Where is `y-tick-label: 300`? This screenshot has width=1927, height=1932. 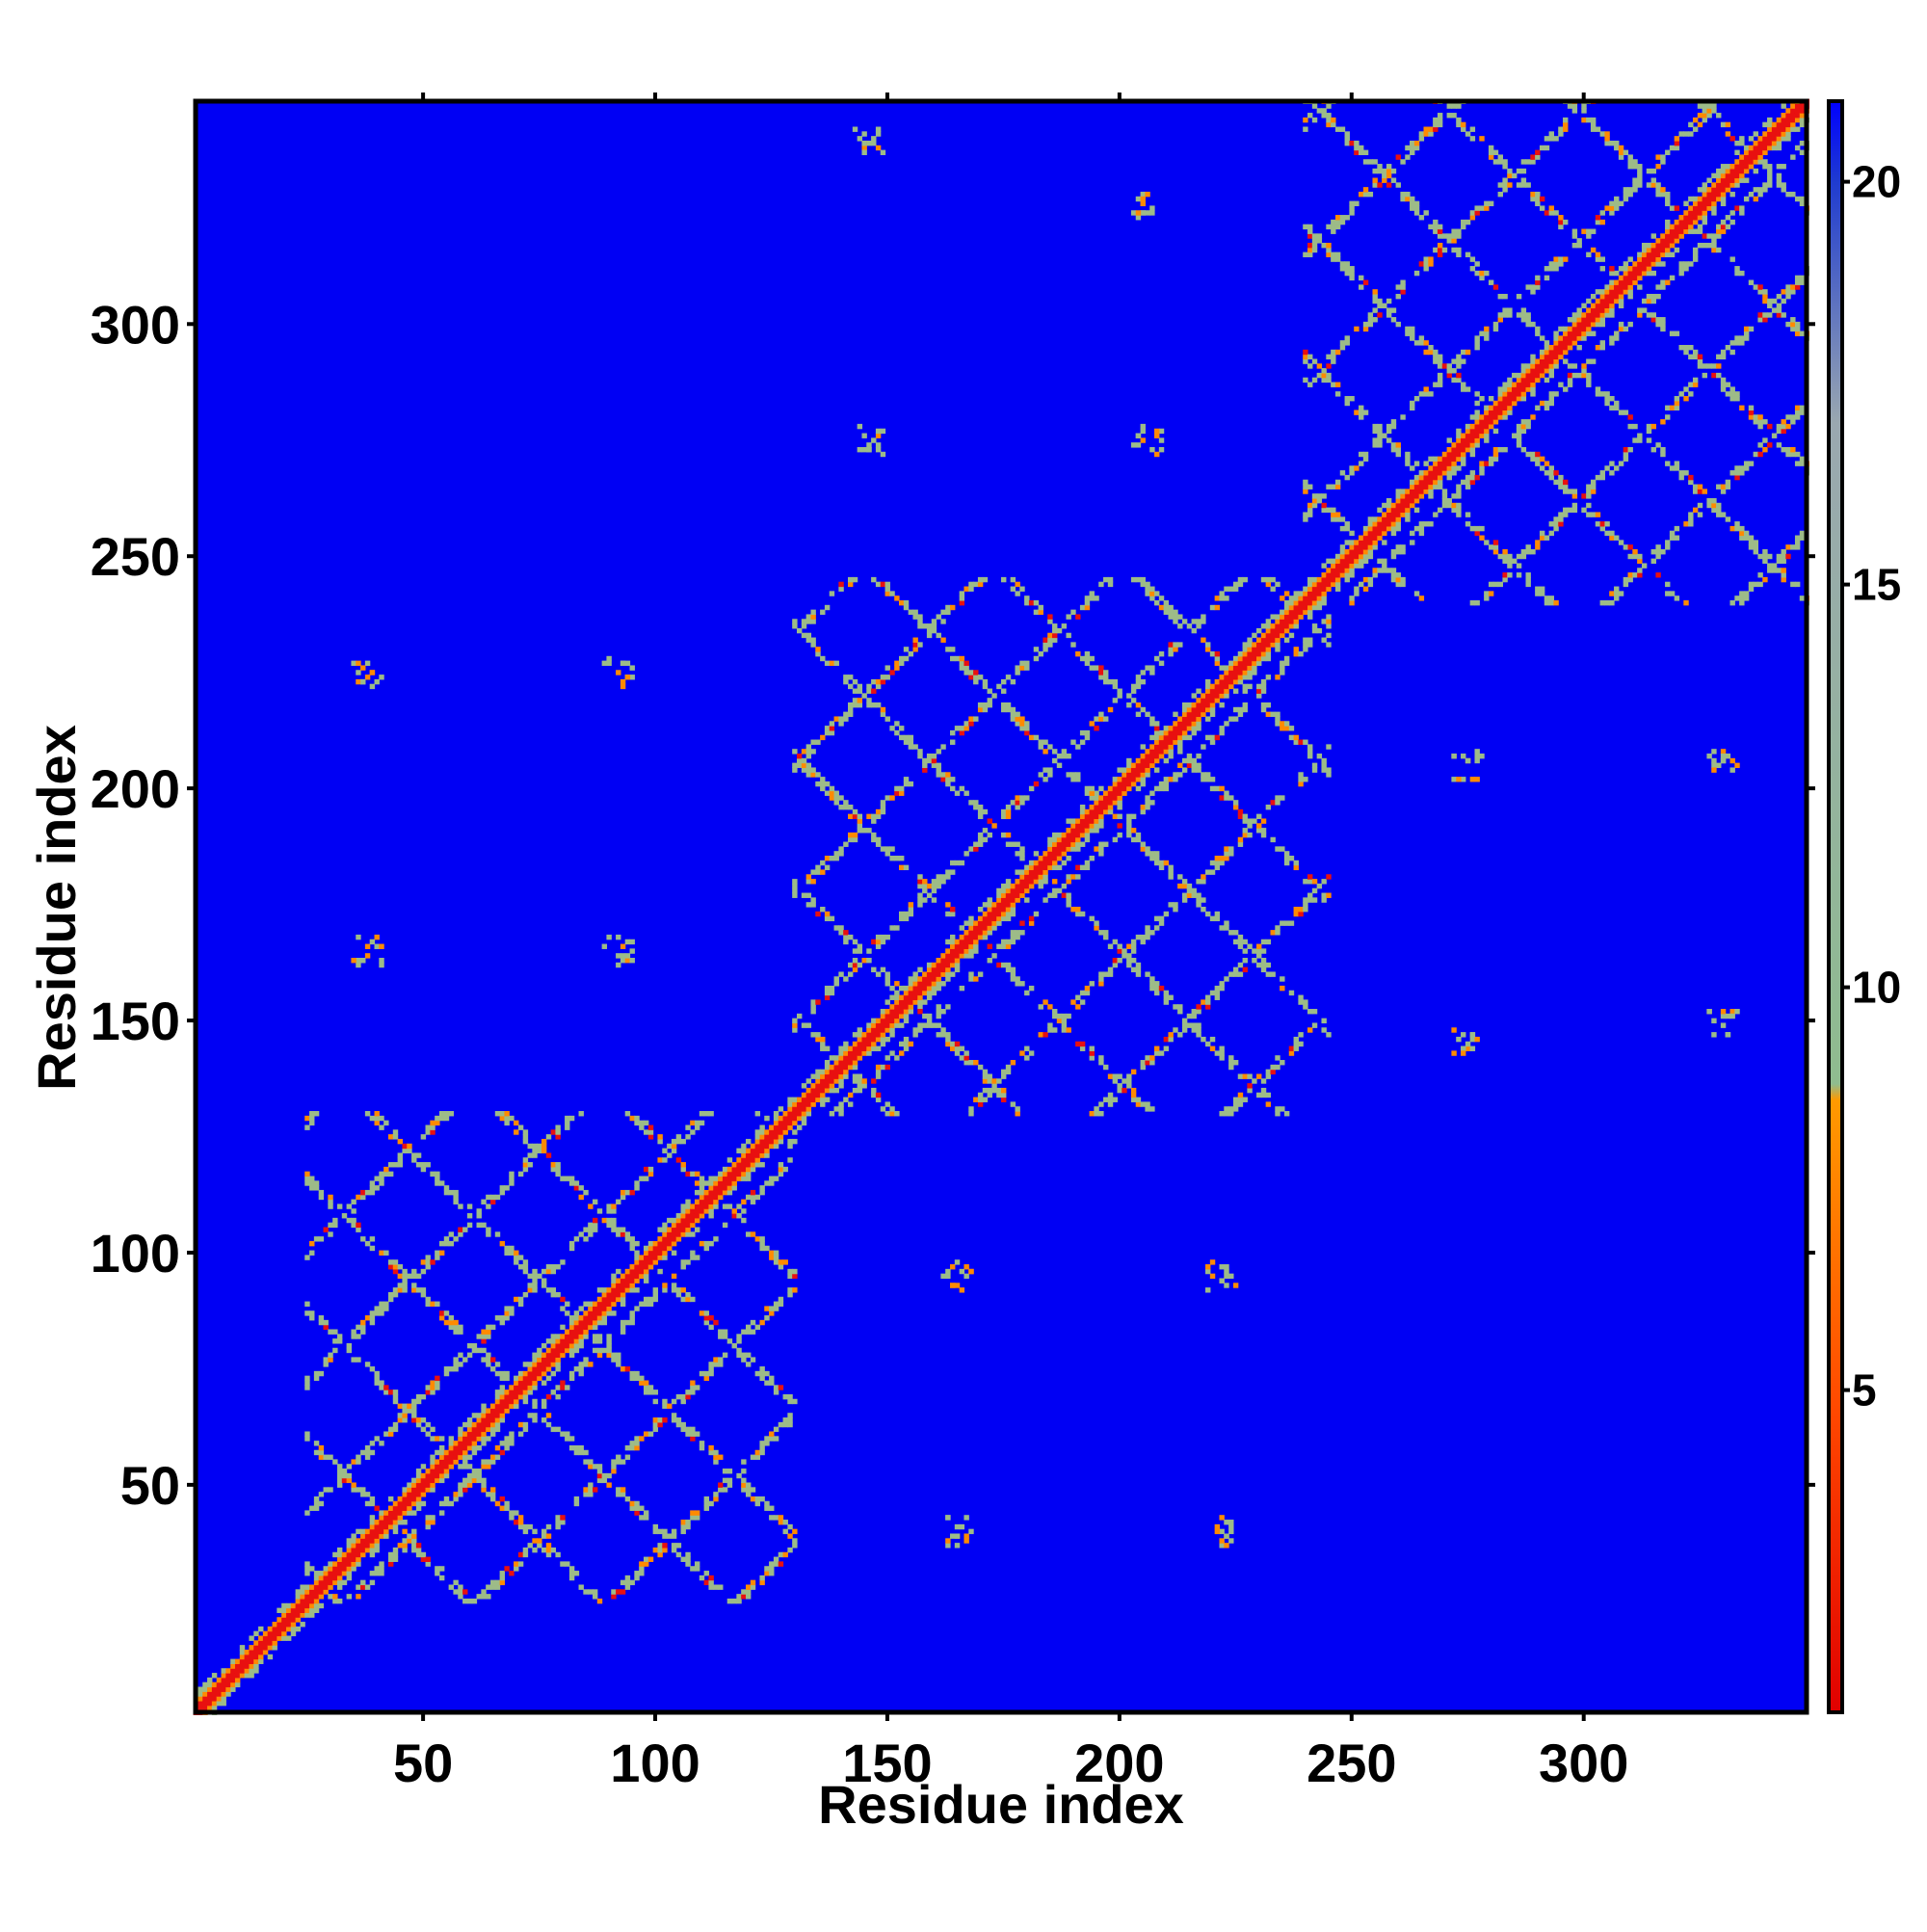
y-tick-label: 300 is located at coordinates (136, 324).